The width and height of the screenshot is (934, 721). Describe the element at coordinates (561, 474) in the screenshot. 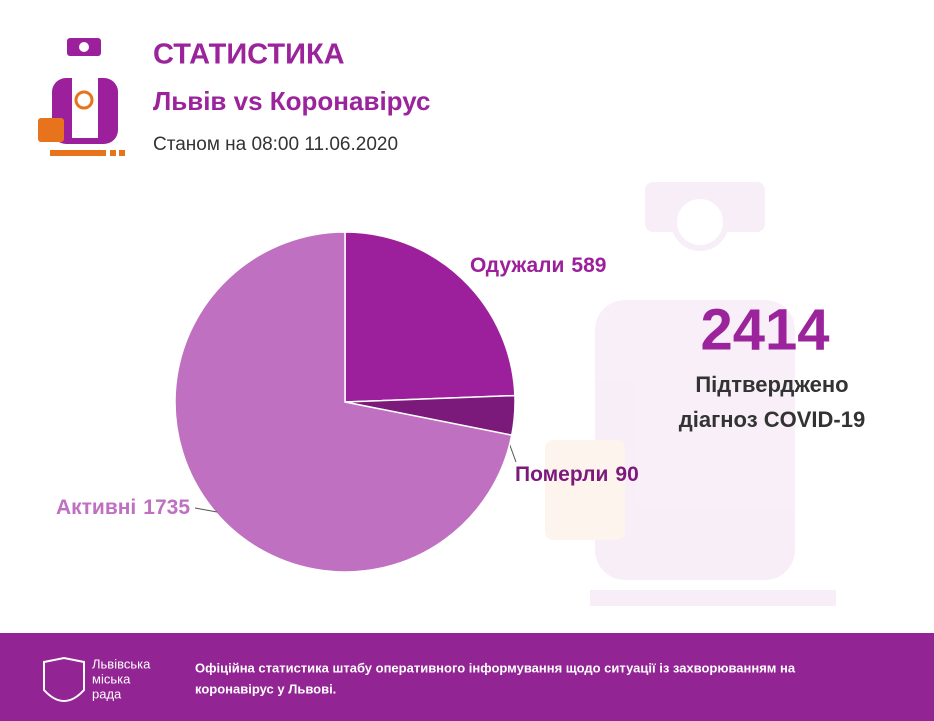

I see `slice-category: Померли` at that location.